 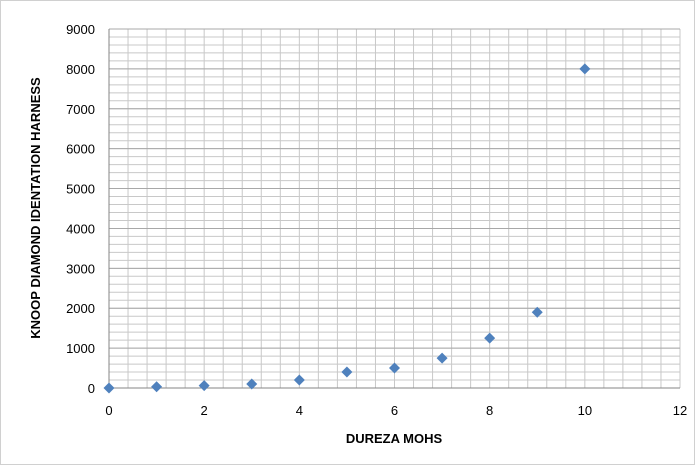 I want to click on y-tick-label: 8000, so click(x=80, y=69).